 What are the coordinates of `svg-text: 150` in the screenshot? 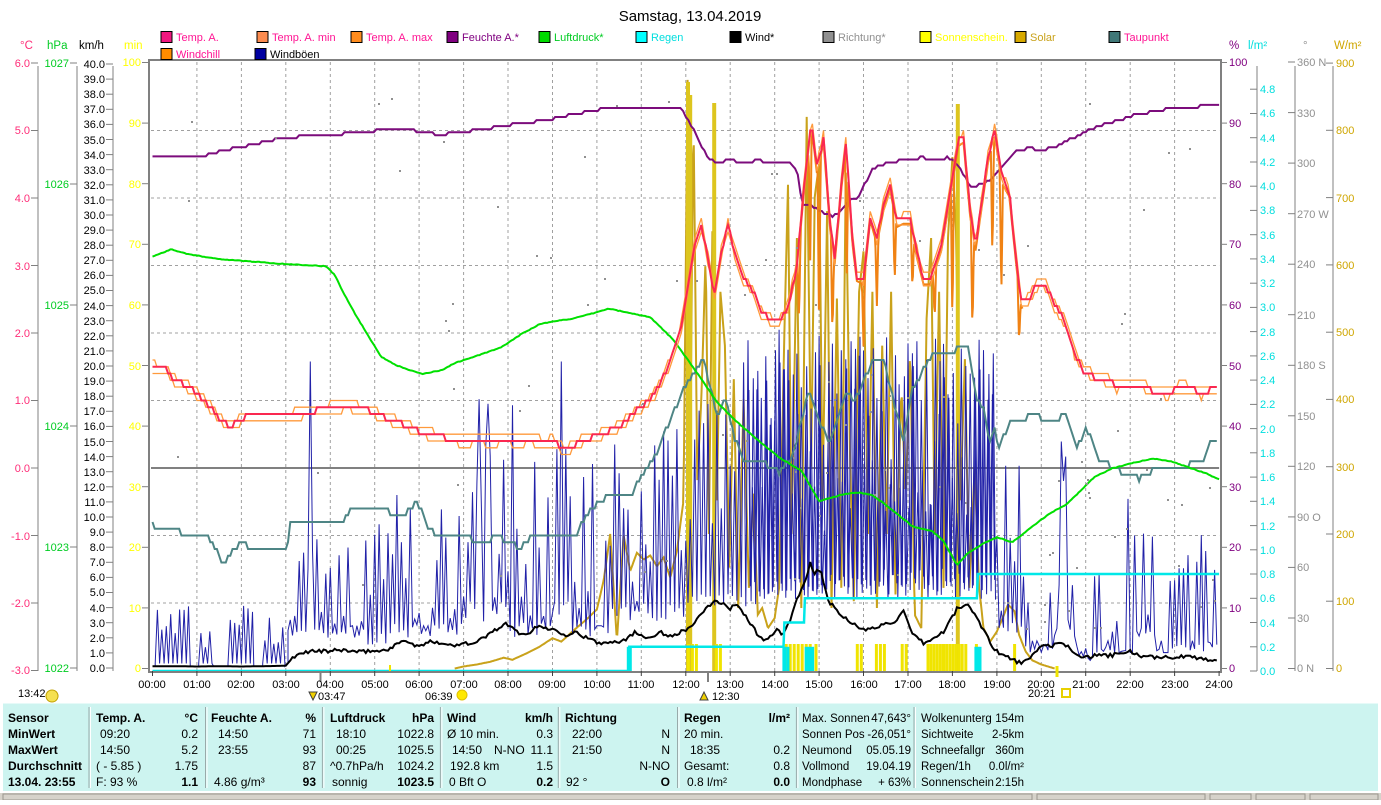 It's located at (1306, 417).